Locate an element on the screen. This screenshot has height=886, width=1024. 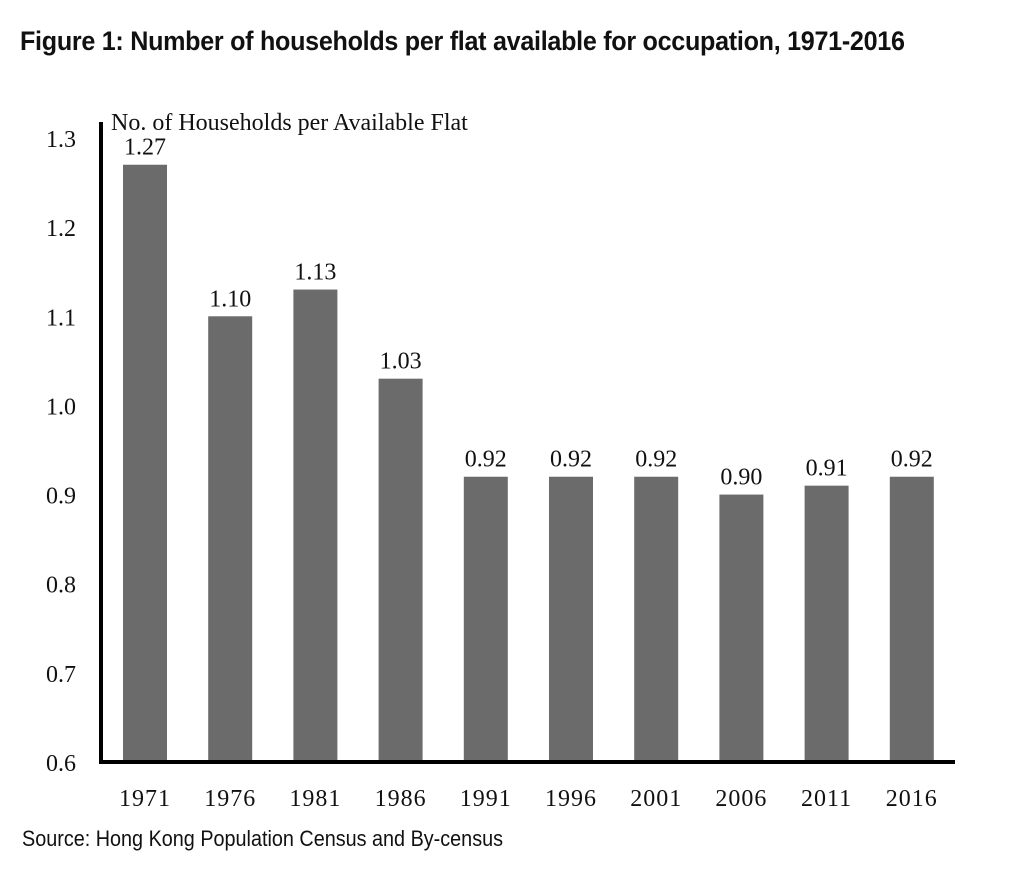
x-tick-label: 2016 is located at coordinates (912, 799).